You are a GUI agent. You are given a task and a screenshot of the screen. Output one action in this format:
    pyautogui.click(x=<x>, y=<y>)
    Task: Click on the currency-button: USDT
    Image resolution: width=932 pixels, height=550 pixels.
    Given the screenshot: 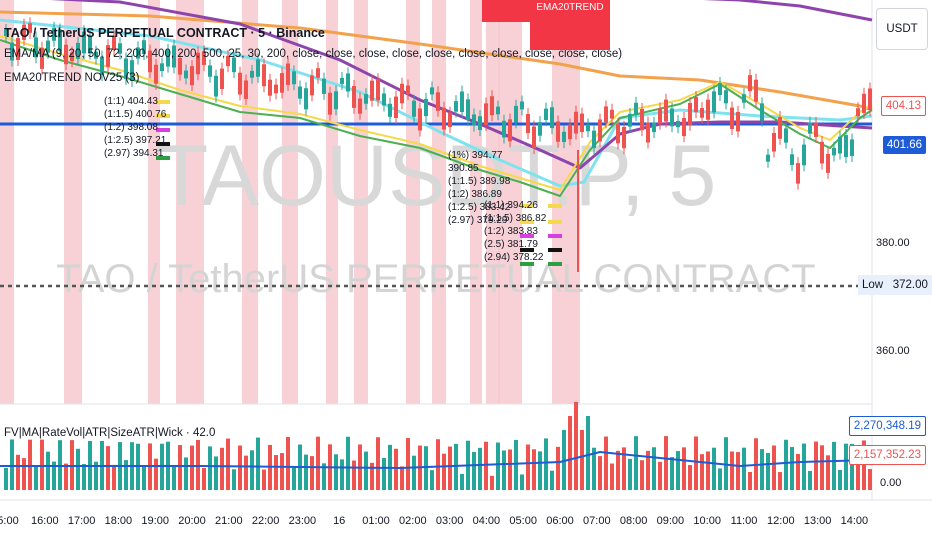 What is the action you would take?
    pyautogui.click(x=902, y=29)
    